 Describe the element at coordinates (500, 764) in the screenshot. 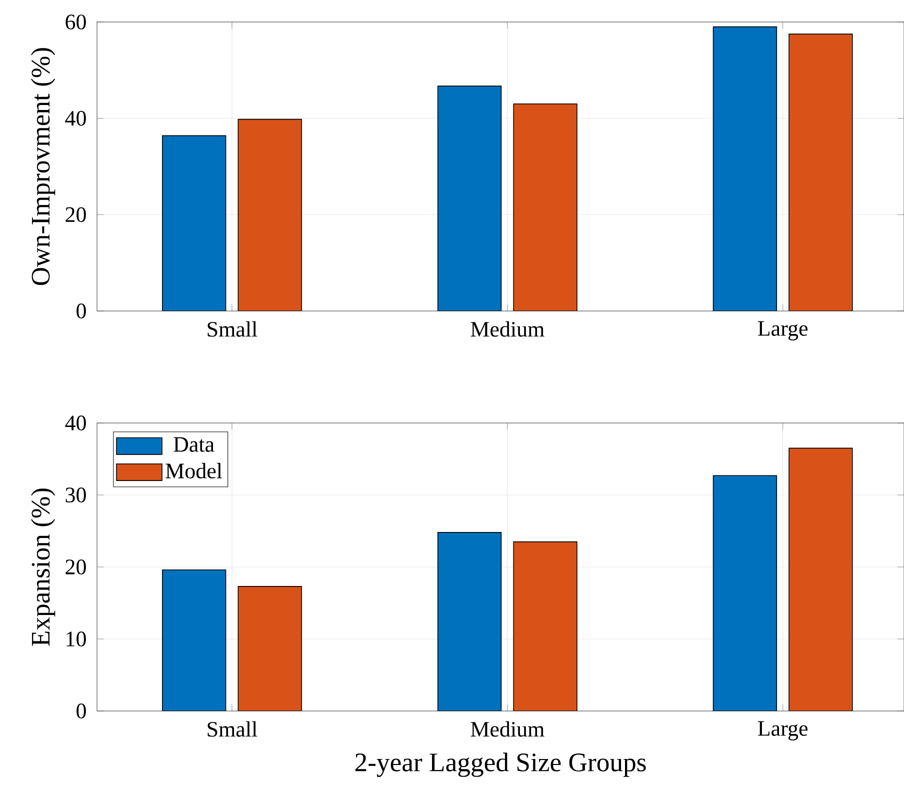

I see `x-axis-title: 2-year Lagged Size Groups` at that location.